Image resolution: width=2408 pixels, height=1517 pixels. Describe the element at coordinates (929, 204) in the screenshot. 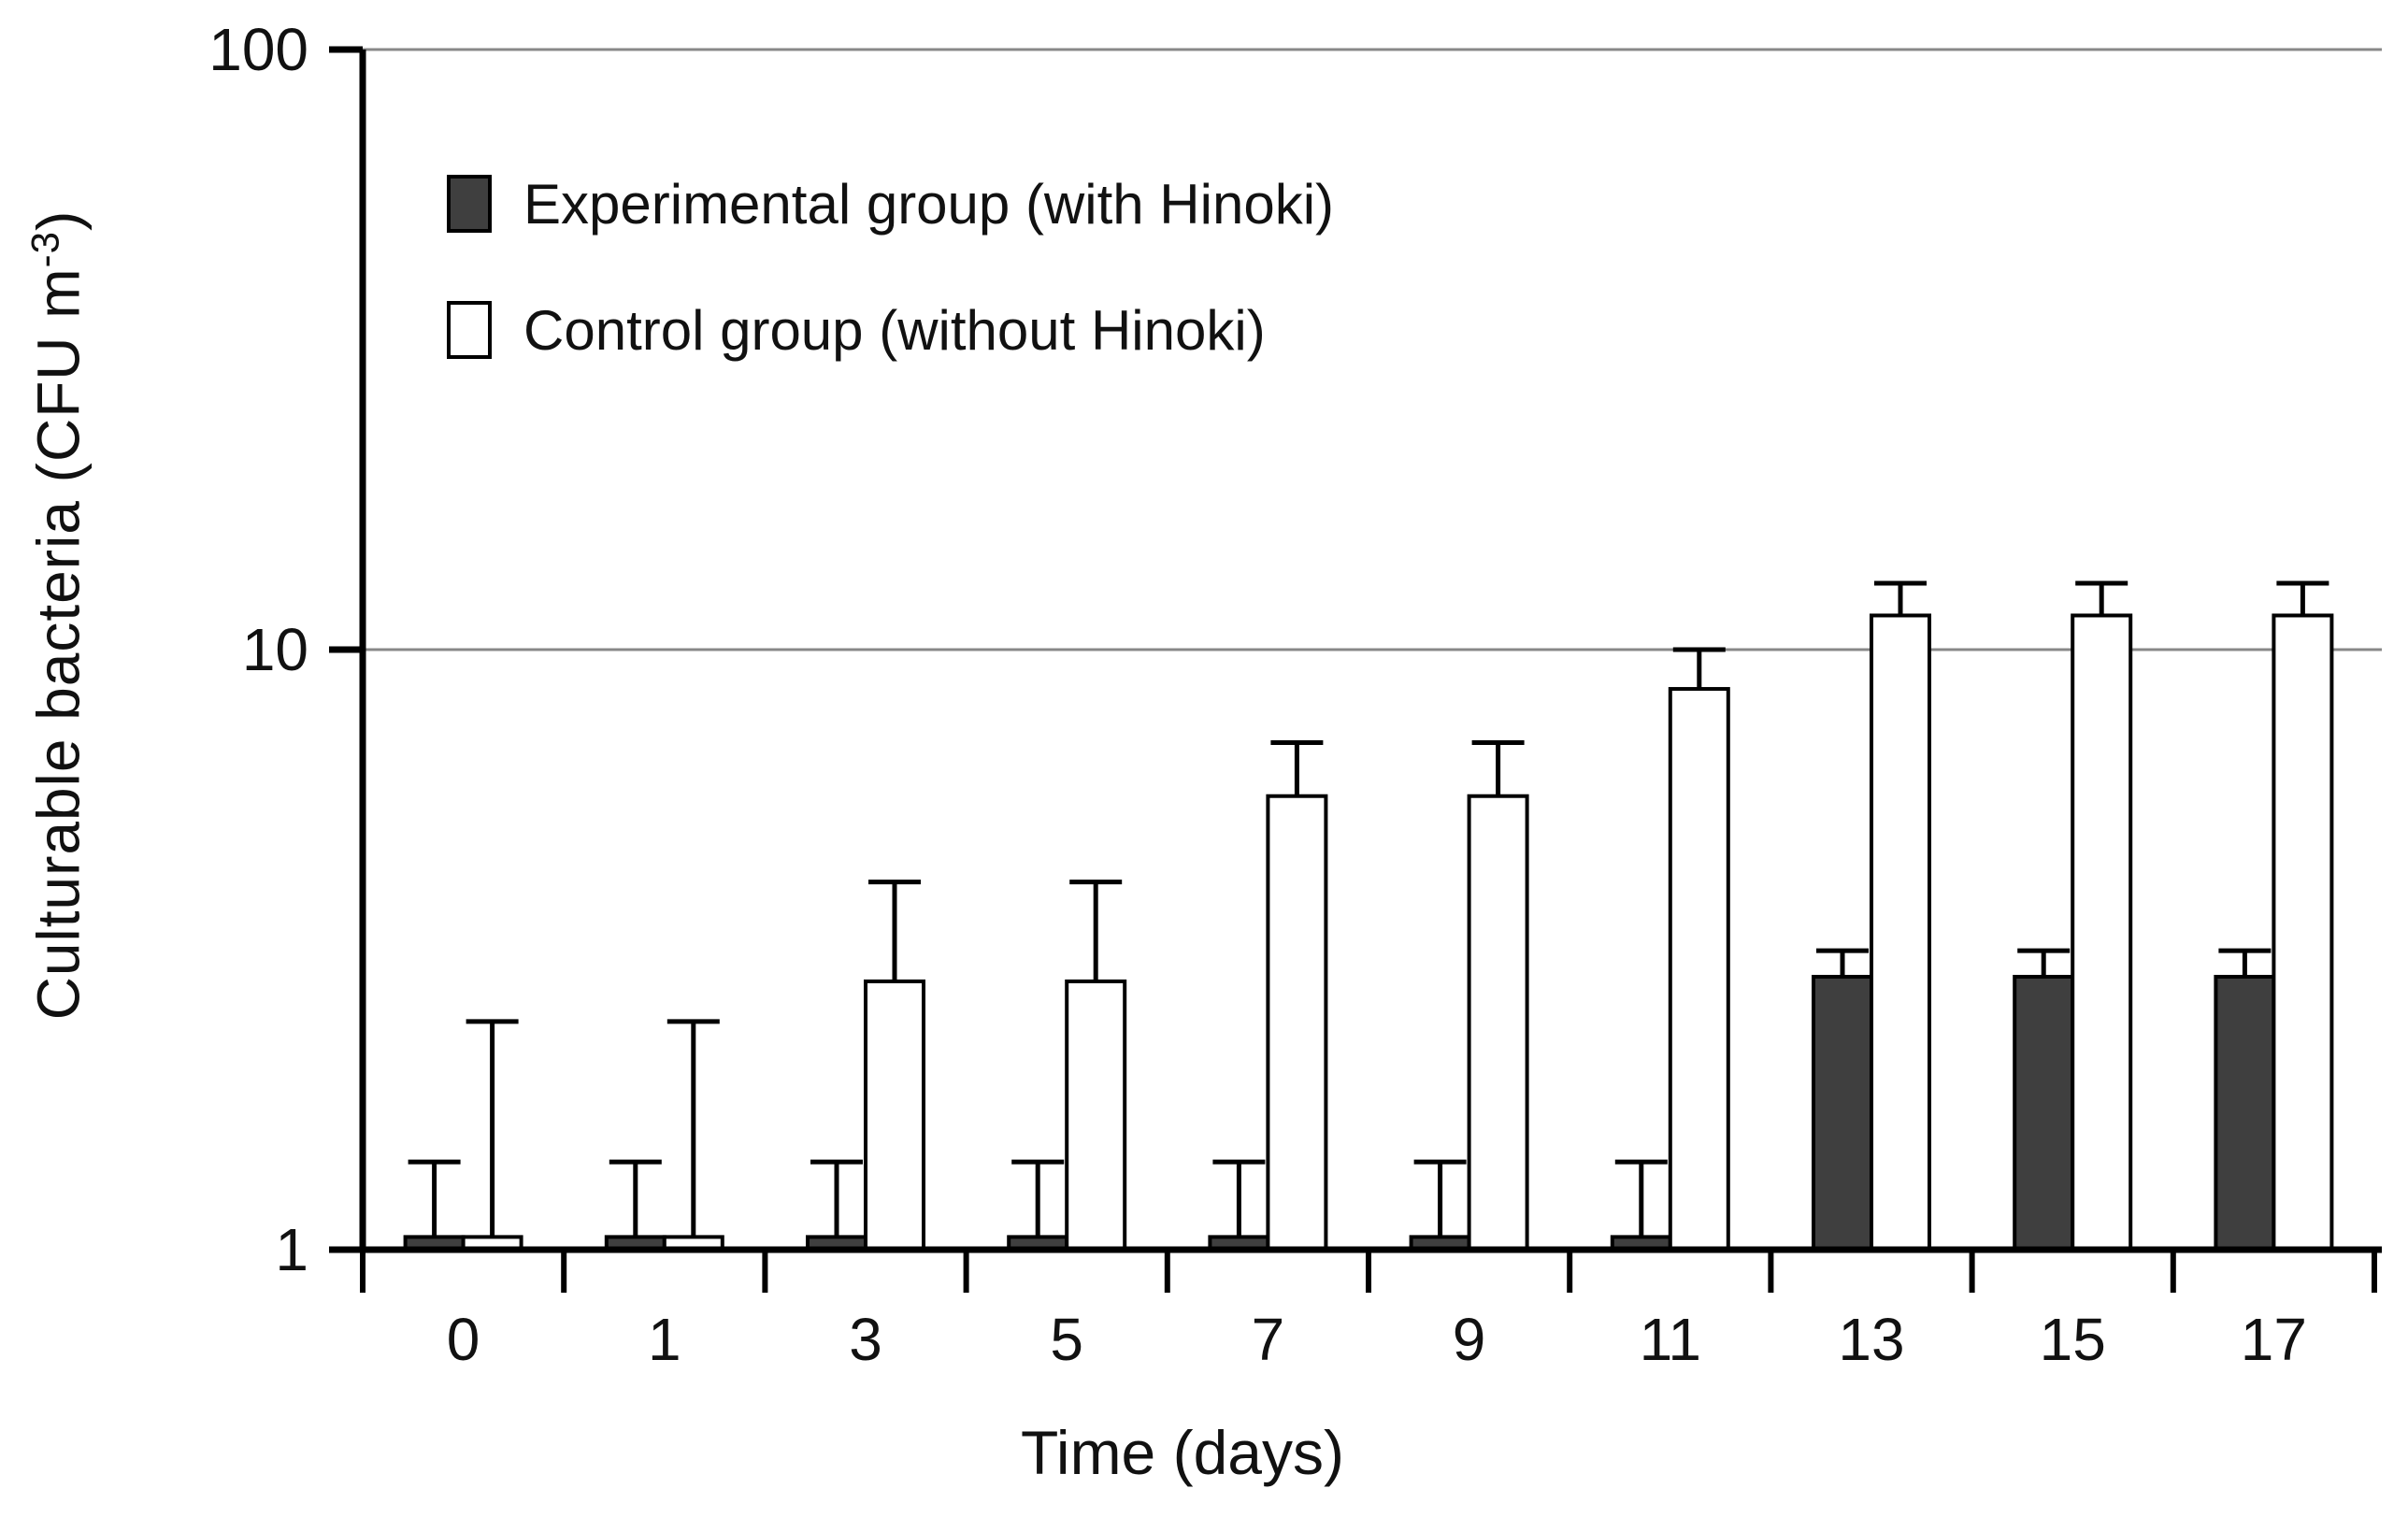

I see `legend-label-experimental: Experimental group (with Hinoki)` at that location.